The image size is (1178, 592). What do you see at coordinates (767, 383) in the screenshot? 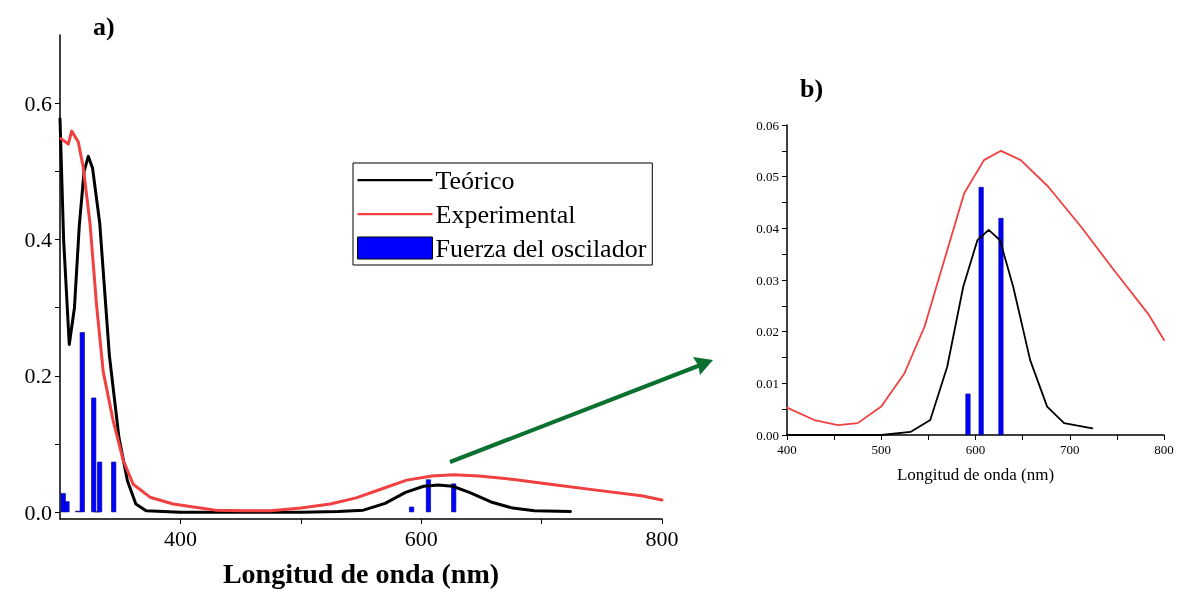
I see `y-tick-label: 0.01` at bounding box center [767, 383].